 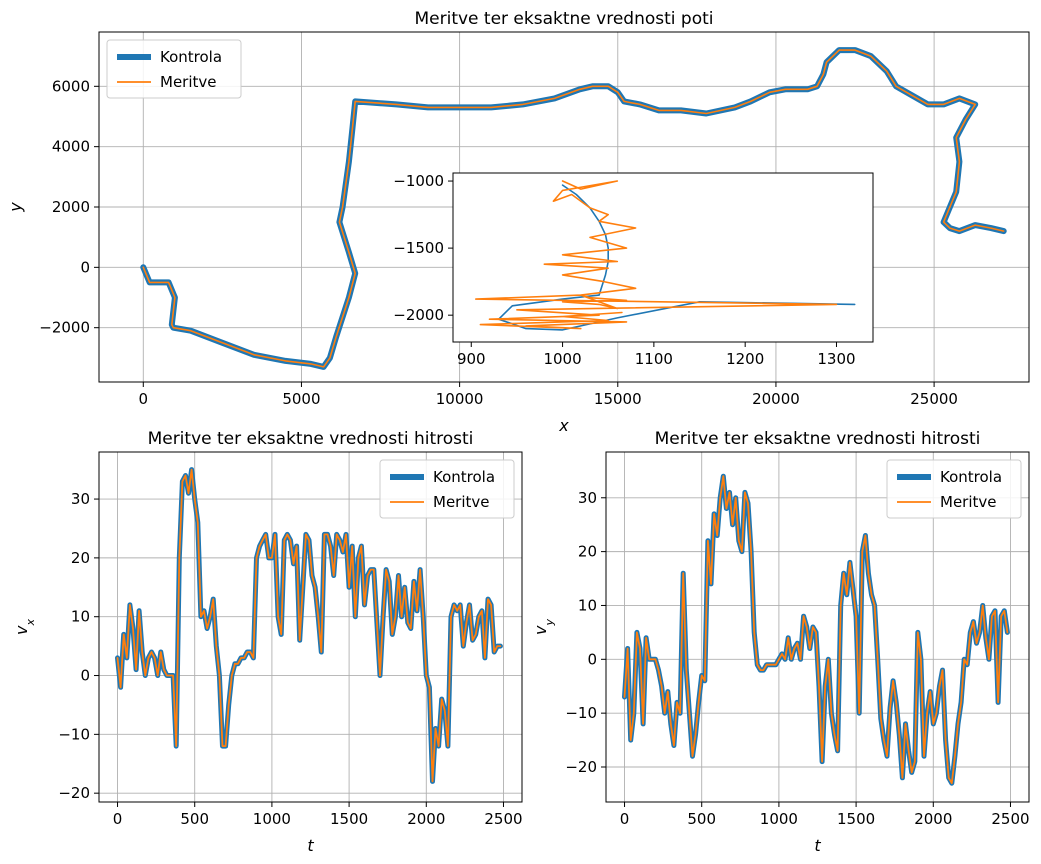 I want to click on path-xtick-label: 20000, so click(x=776, y=399).